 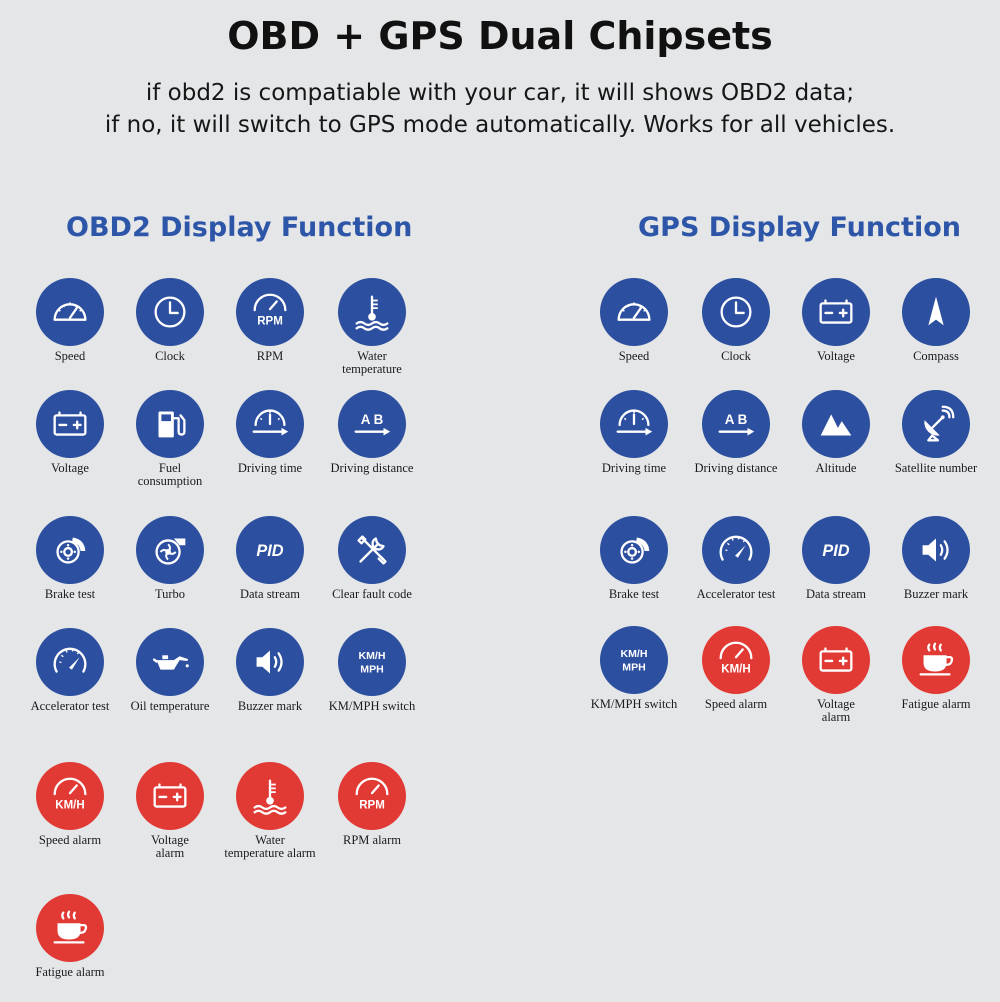 What do you see at coordinates (372, 594) in the screenshot?
I see `function-label: Clear fault code` at bounding box center [372, 594].